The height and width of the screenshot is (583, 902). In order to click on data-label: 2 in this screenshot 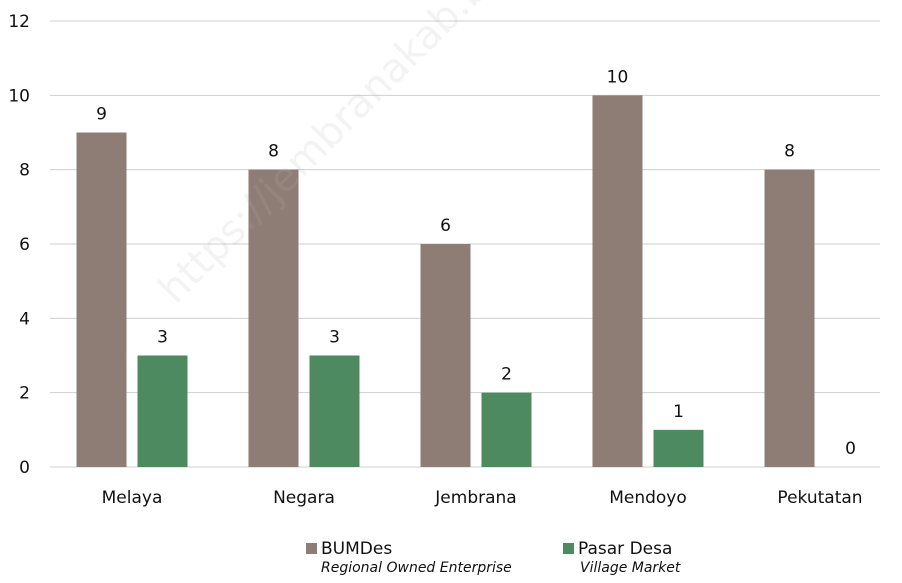, I will do `click(506, 375)`.